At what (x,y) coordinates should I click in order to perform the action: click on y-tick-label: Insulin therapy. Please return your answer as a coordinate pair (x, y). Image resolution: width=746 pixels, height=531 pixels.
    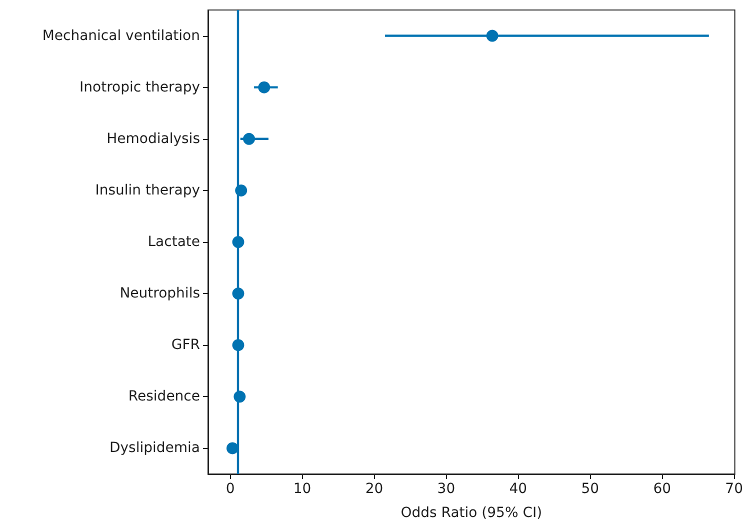
    Looking at the image, I should click on (147, 190).